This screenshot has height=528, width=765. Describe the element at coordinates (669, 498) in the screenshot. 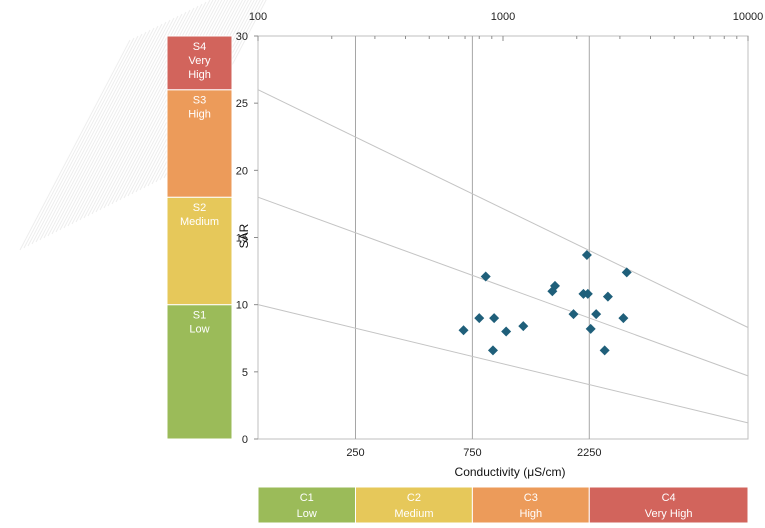

I see `salinity-band-code: C4` at that location.